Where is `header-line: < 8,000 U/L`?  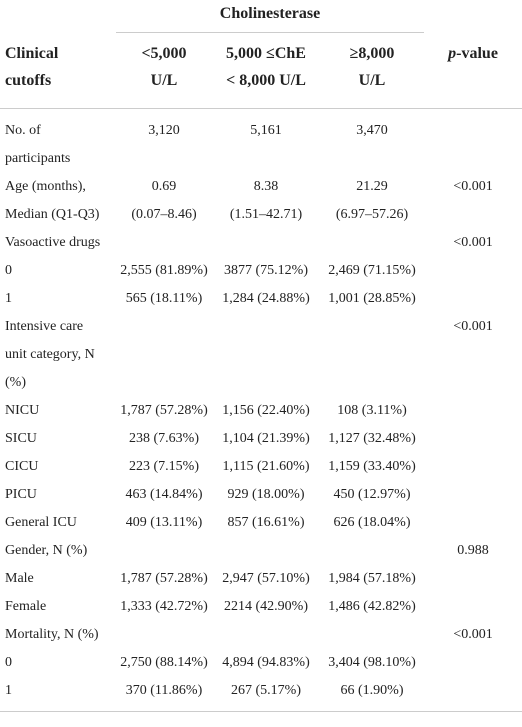 header-line: < 8,000 U/L is located at coordinates (266, 80).